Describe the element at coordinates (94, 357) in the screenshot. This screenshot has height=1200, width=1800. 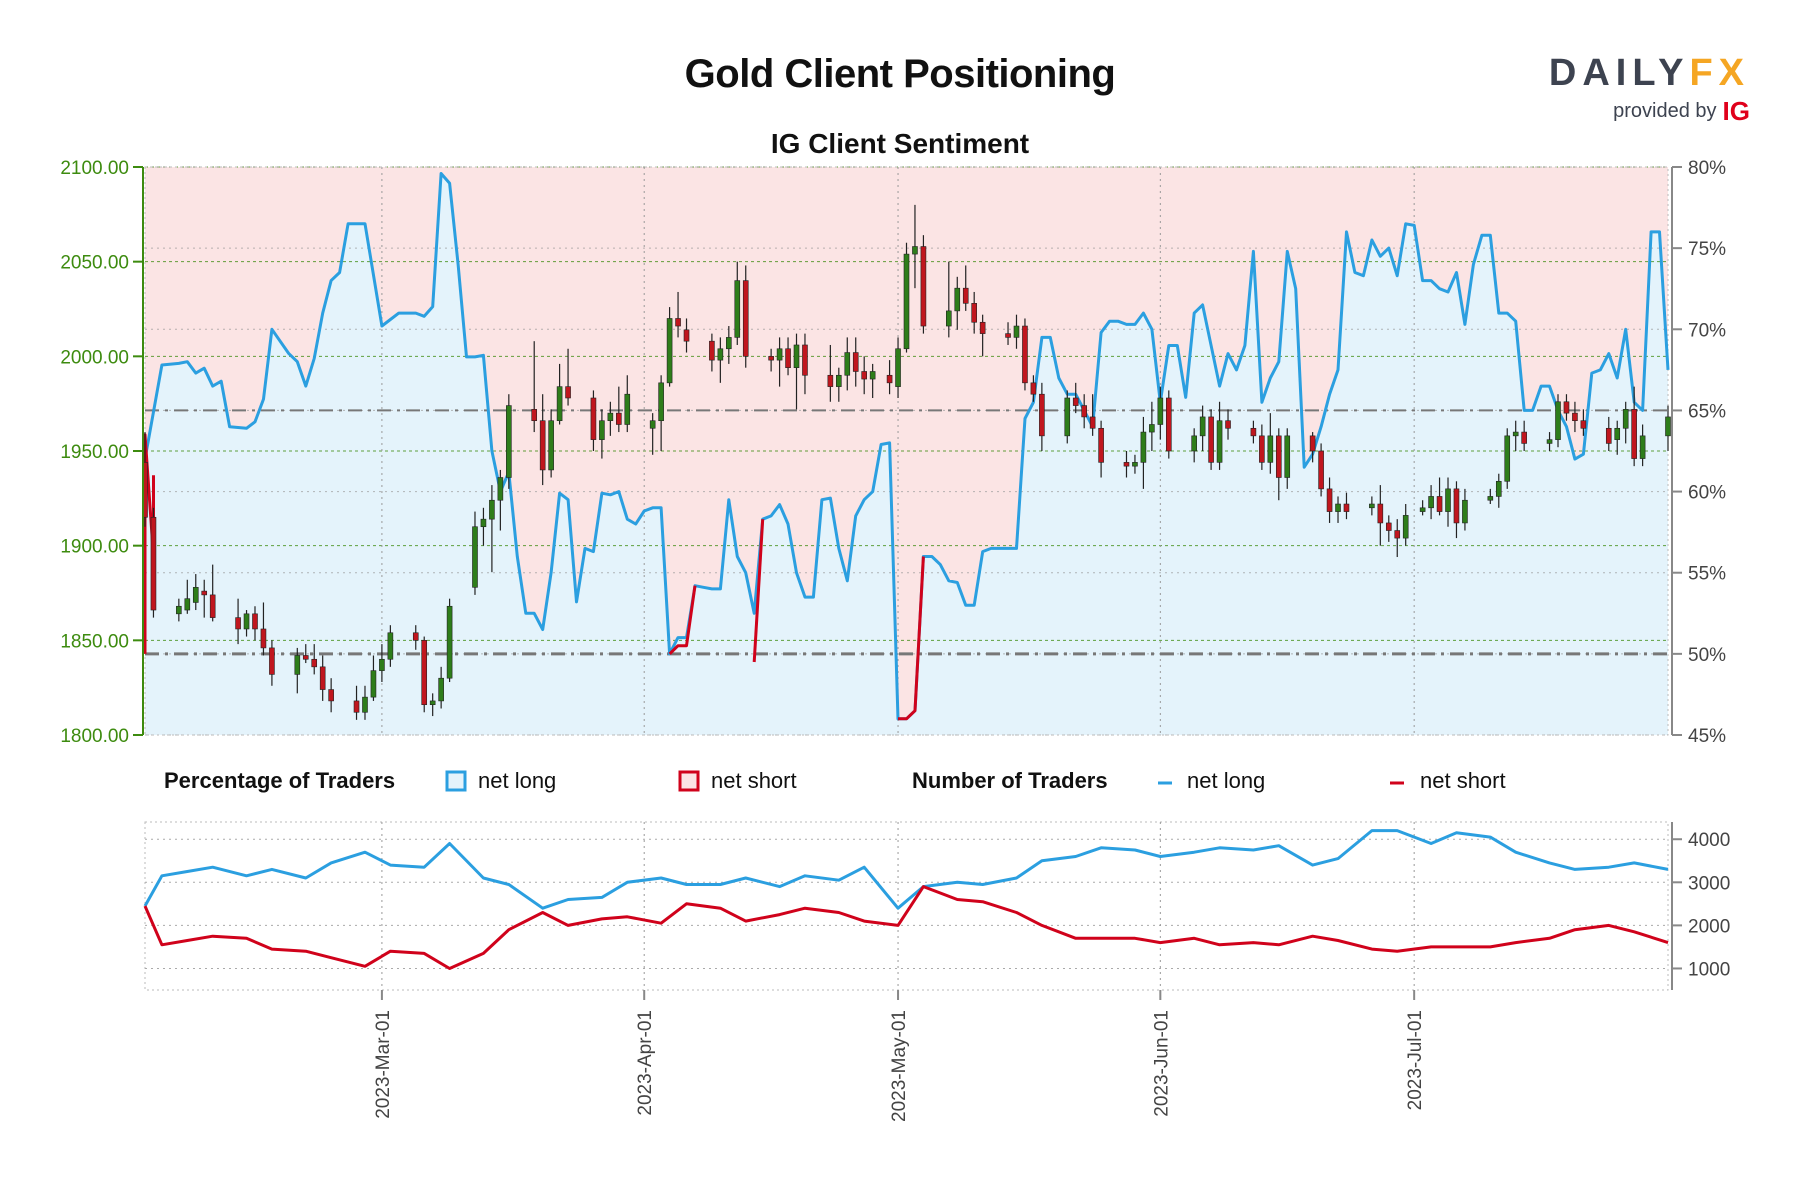
I see `price-tick-label: 2000.00` at that location.